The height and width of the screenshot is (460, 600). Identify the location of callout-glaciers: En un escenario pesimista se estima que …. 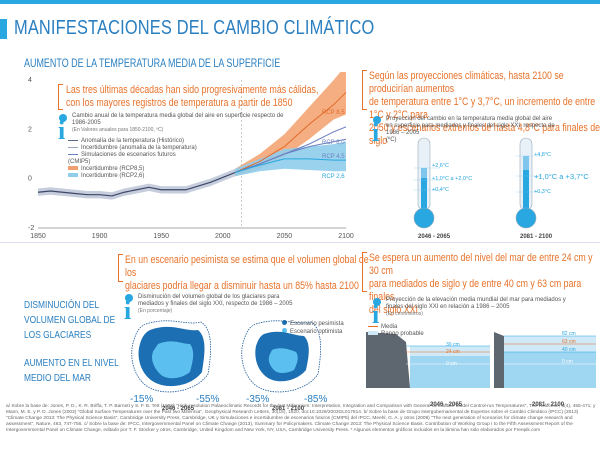
(247, 273).